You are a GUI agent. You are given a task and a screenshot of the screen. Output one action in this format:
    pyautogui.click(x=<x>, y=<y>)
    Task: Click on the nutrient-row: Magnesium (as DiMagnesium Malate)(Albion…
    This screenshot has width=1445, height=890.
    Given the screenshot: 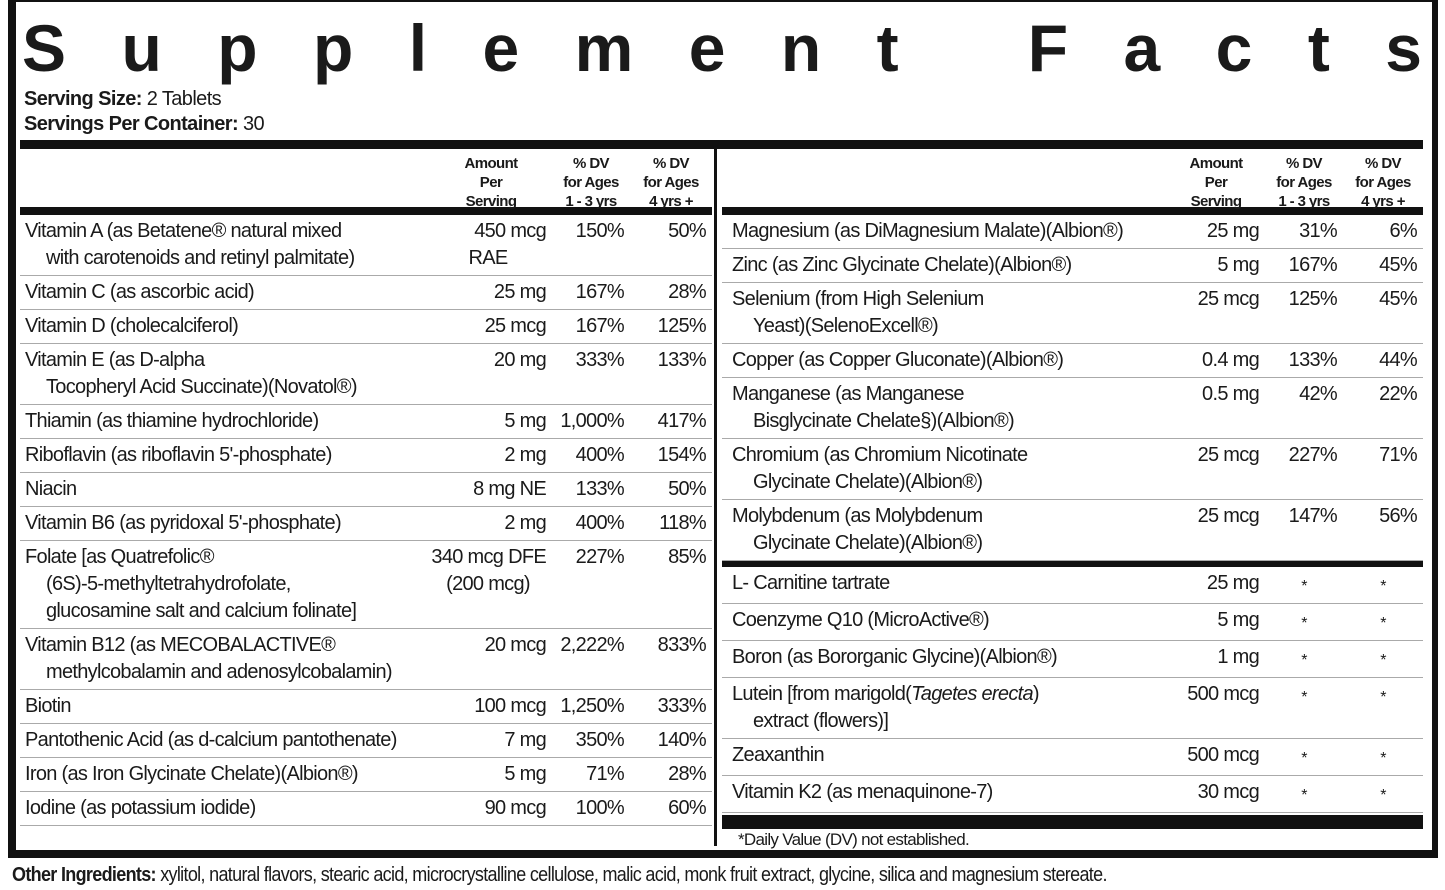 What is the action you would take?
    pyautogui.click(x=1072, y=232)
    